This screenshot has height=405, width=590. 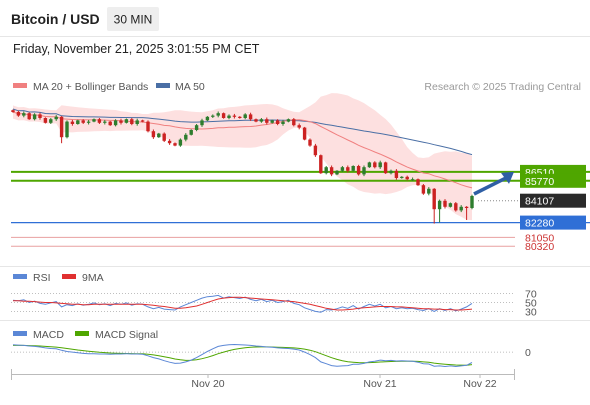 What do you see at coordinates (20, 85) in the screenshot?
I see `ma20-legend-swatch` at bounding box center [20, 85].